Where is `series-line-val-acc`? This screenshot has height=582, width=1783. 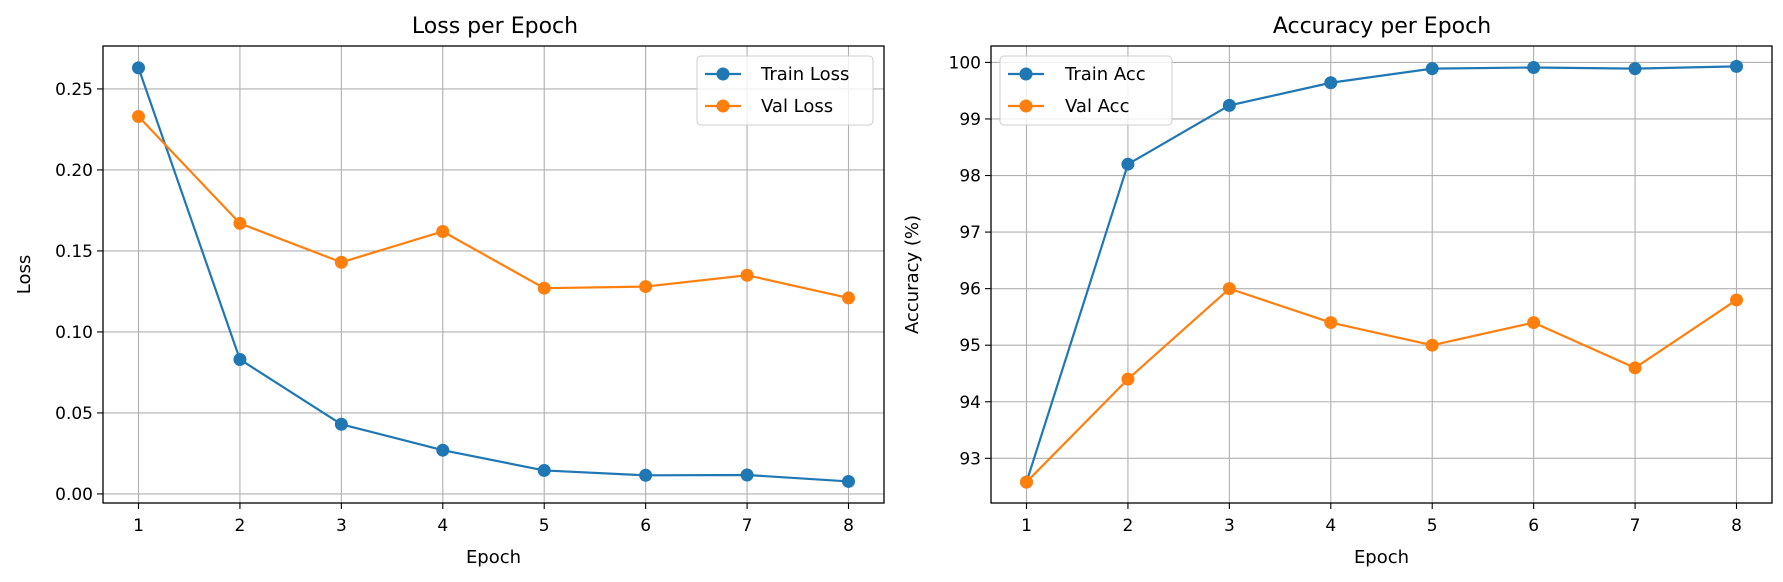
series-line-val-acc is located at coordinates (1381, 385).